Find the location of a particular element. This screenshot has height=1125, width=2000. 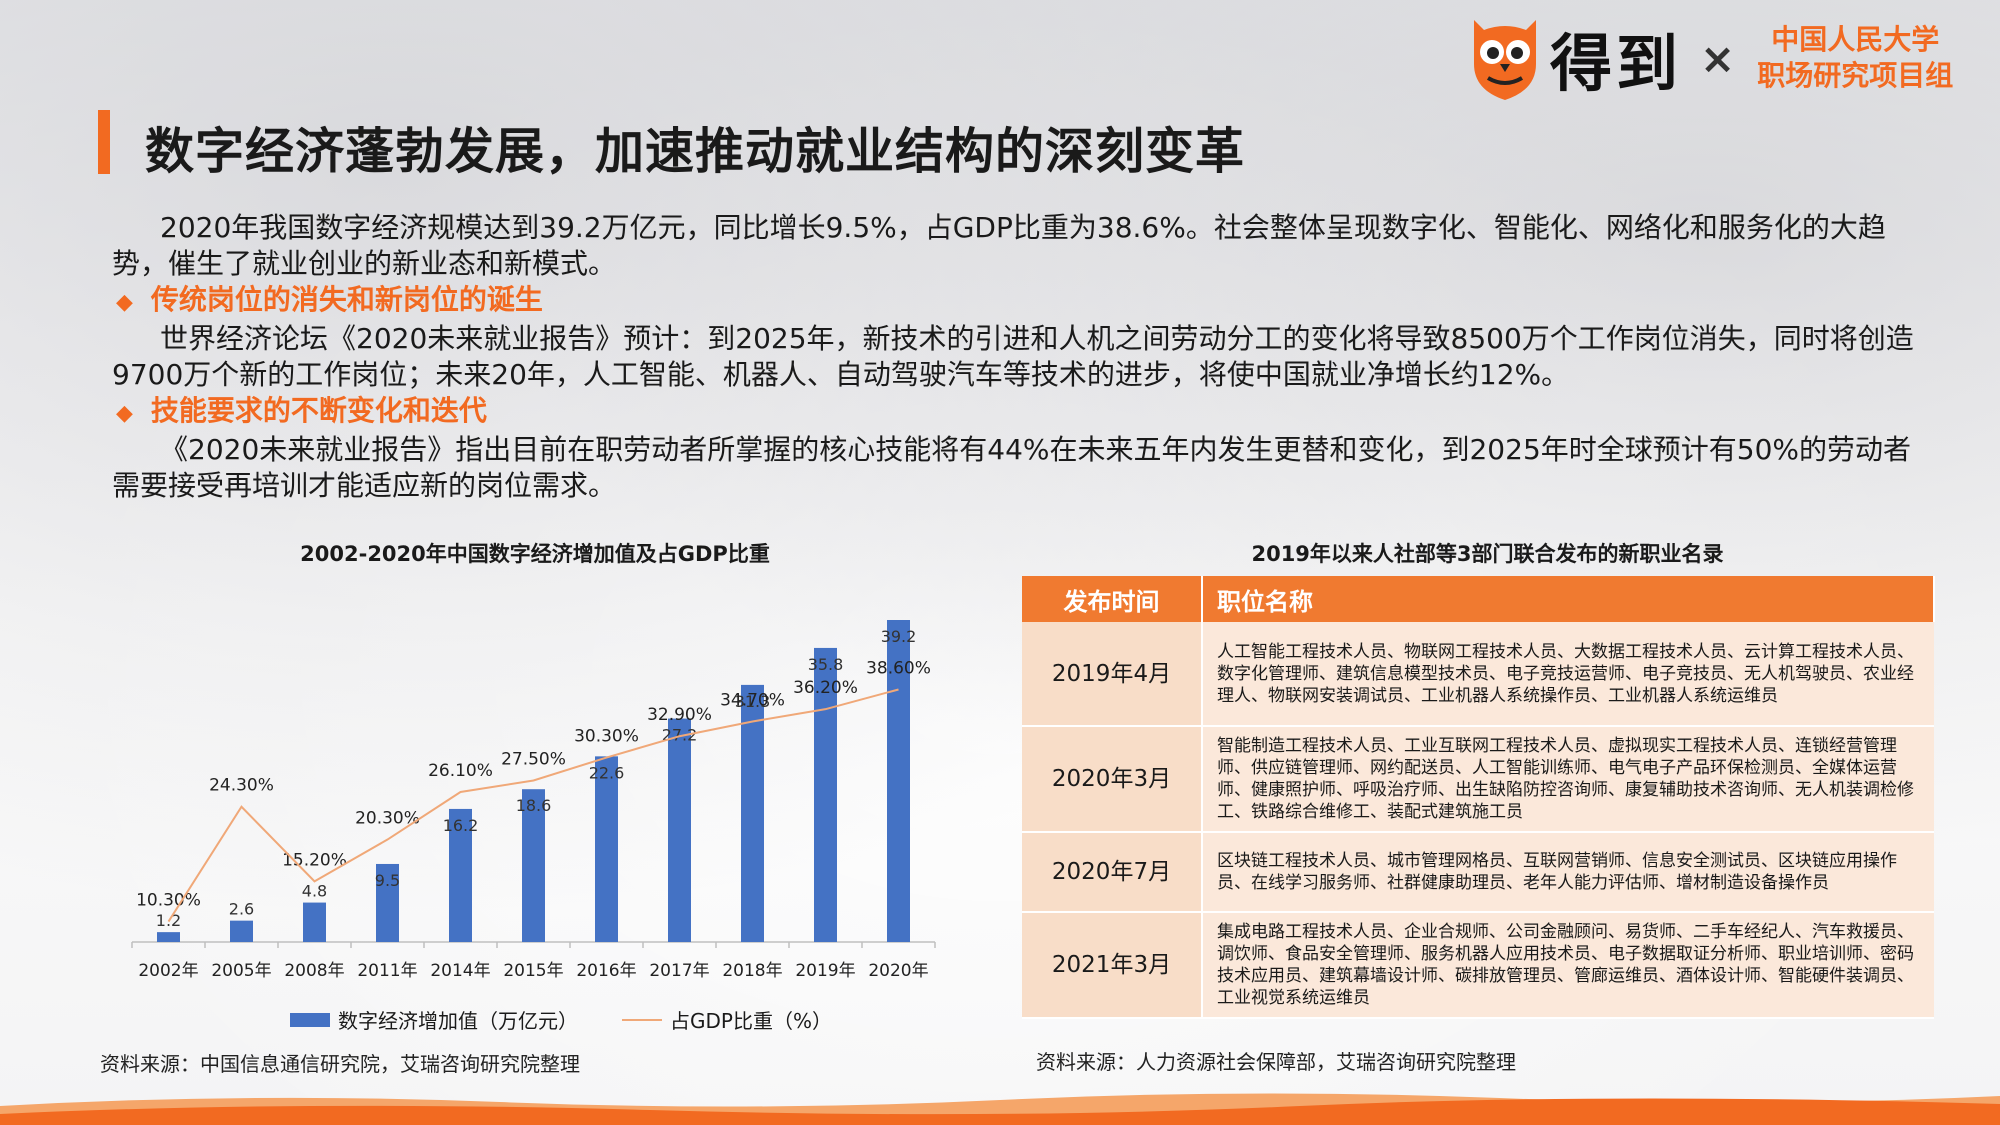

legend-label-bar: 数字经济增加值（万亿元） is located at coordinates (458, 1021).